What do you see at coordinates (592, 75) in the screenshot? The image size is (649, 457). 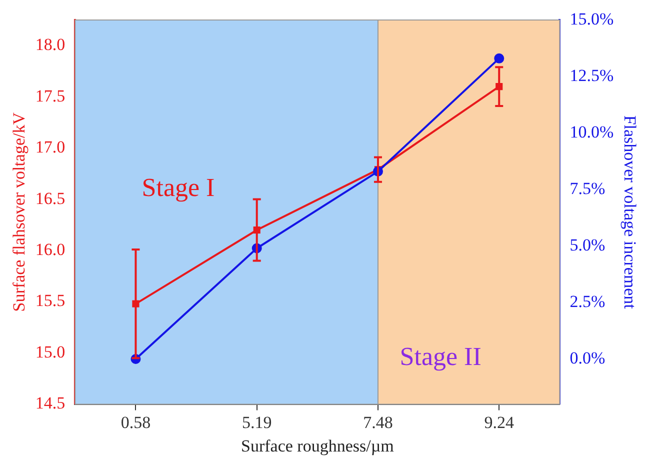 I see `y2-tick-label: 12.5%` at bounding box center [592, 75].